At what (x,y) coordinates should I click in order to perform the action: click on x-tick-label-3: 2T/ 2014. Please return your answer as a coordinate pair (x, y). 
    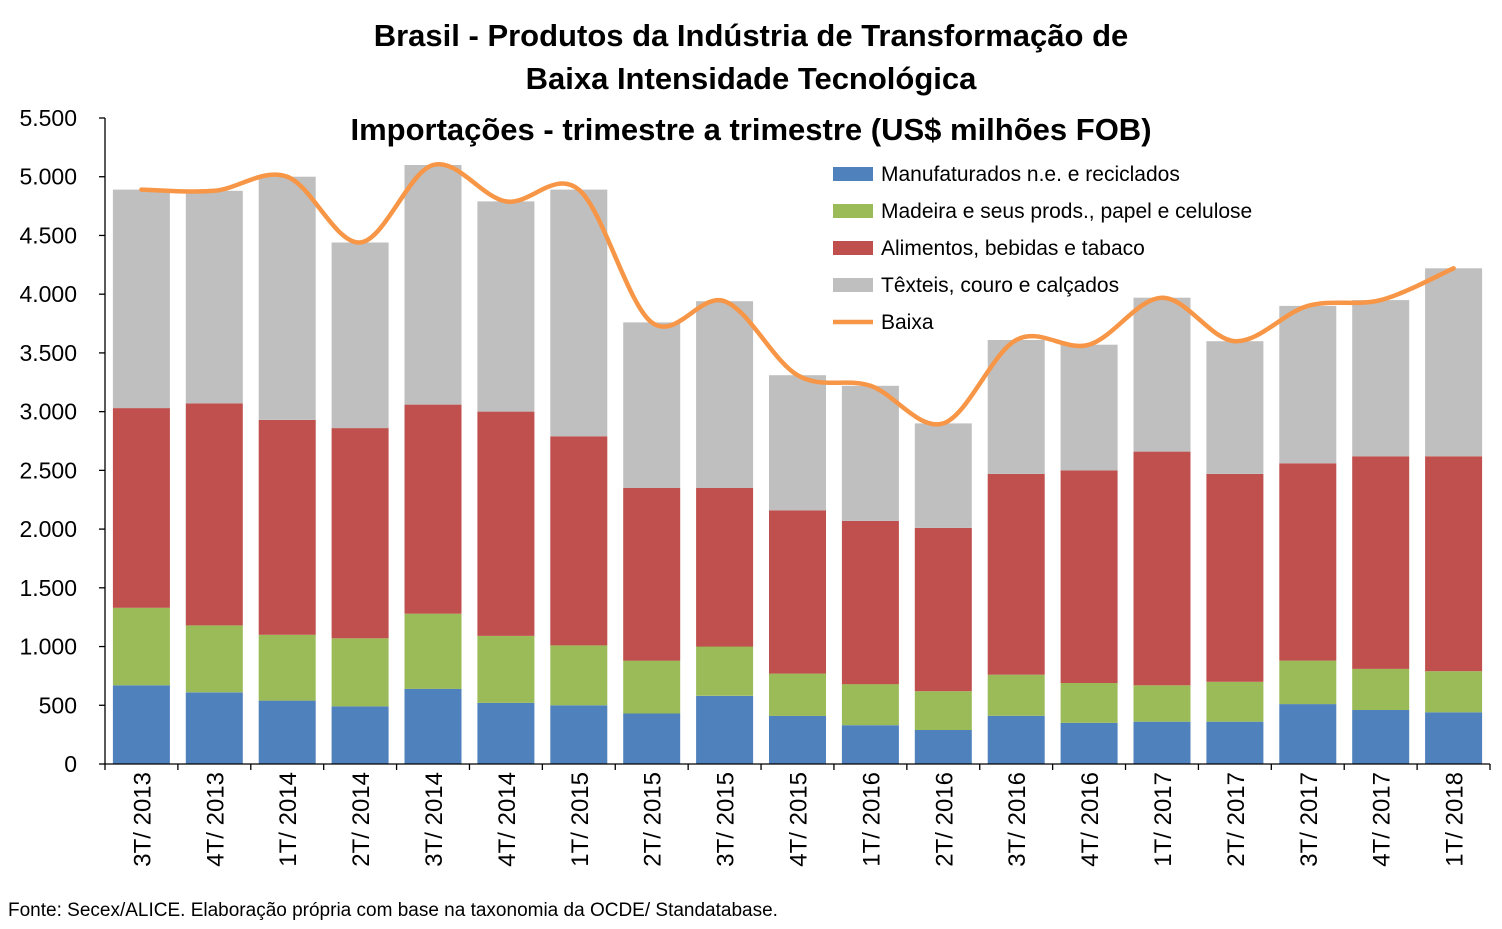
    Looking at the image, I should click on (361, 819).